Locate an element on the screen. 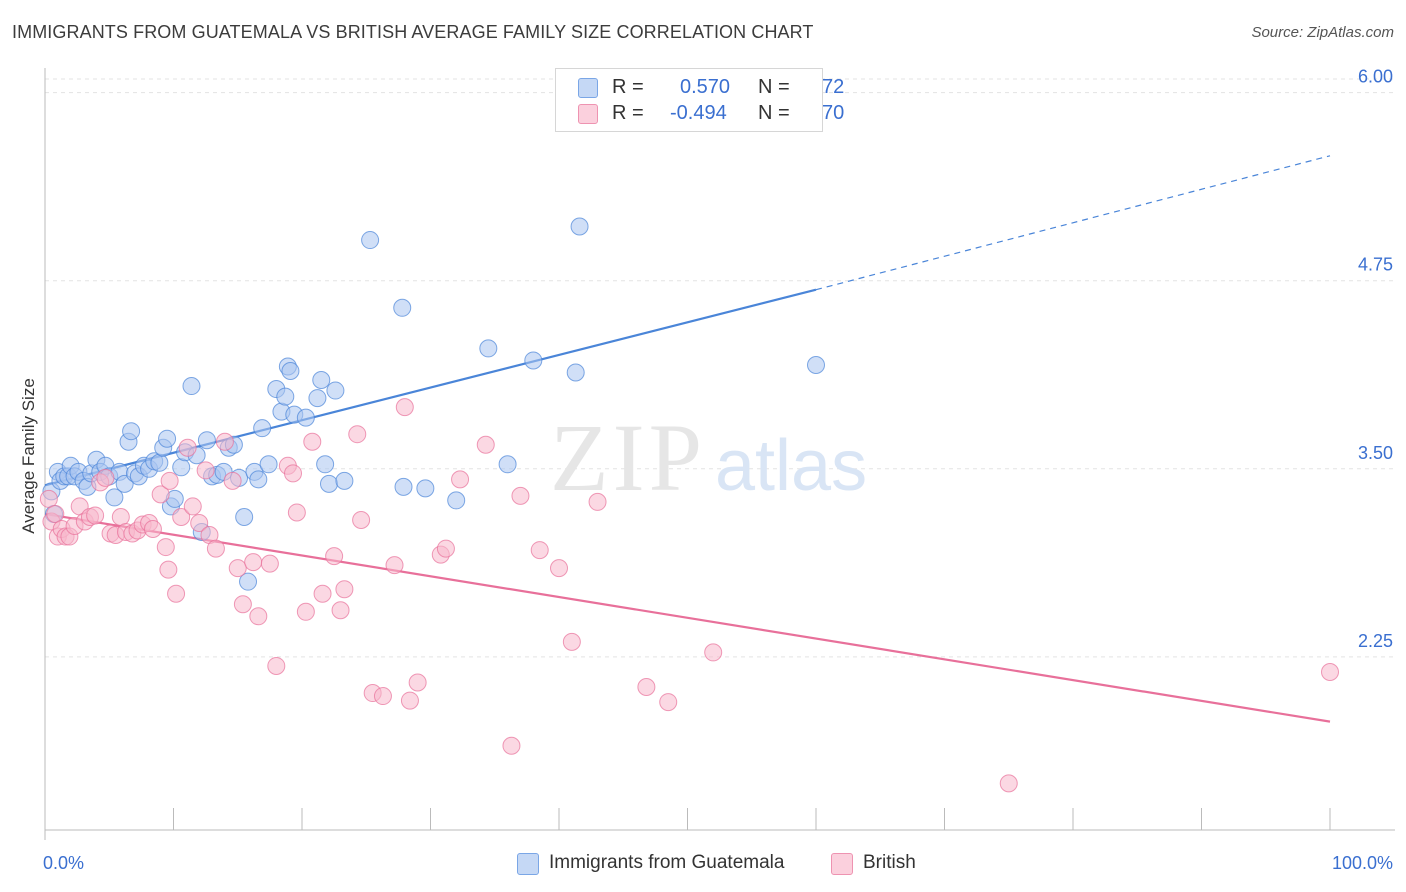  legend-n-value: 72 is located at coordinates (833, 87).